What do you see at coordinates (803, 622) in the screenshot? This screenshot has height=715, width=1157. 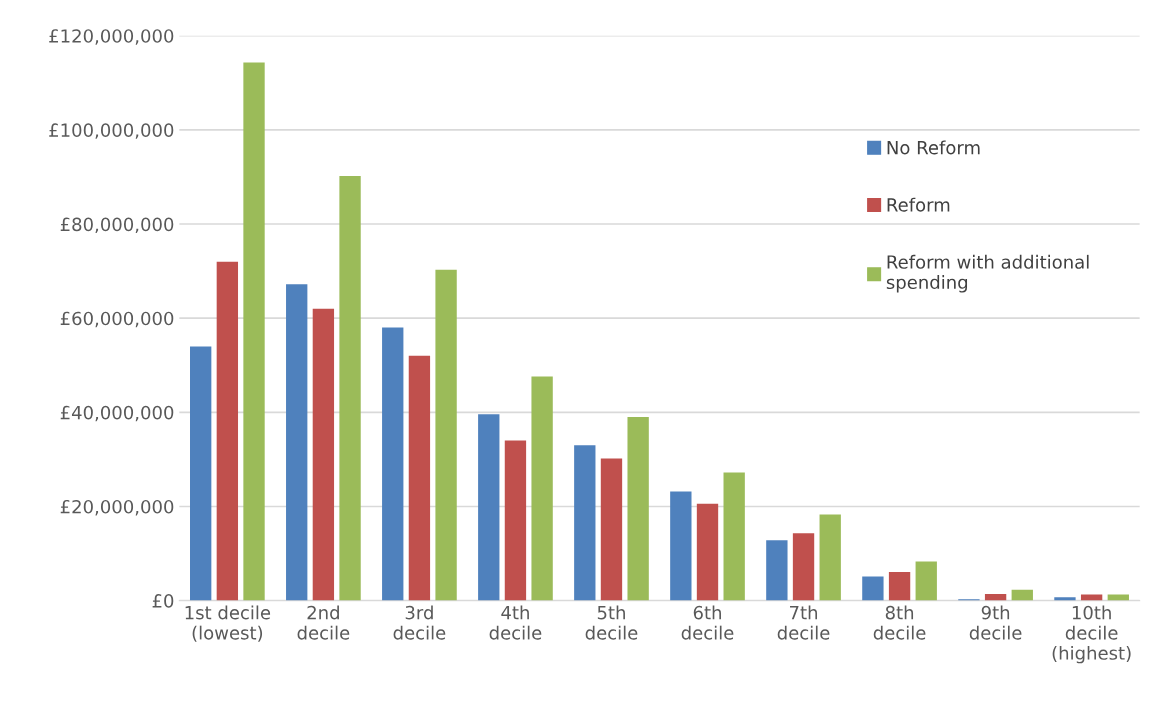 I see `x-tick-label: 7th decile` at bounding box center [803, 622].